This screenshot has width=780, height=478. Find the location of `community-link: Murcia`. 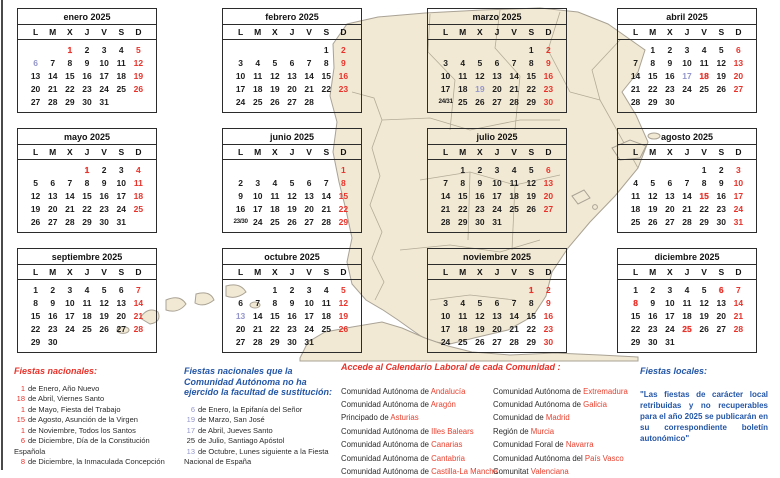

community-link: Murcia is located at coordinates (542, 431).